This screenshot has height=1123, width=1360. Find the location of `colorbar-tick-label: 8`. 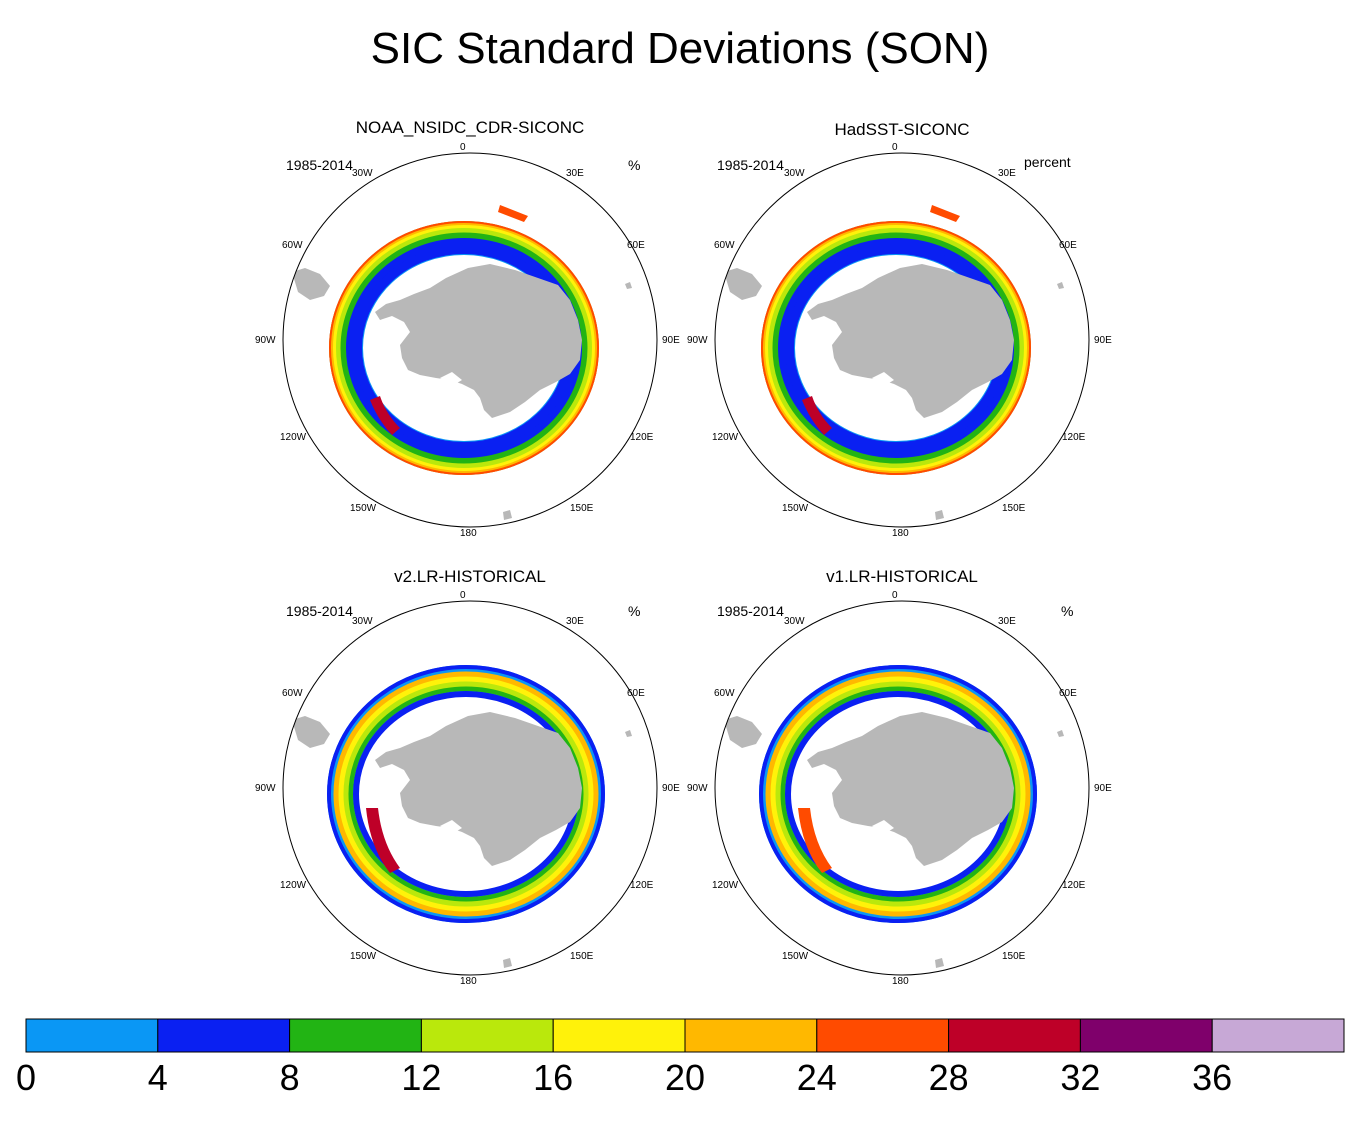

colorbar-tick-label: 8 is located at coordinates (289, 1077).